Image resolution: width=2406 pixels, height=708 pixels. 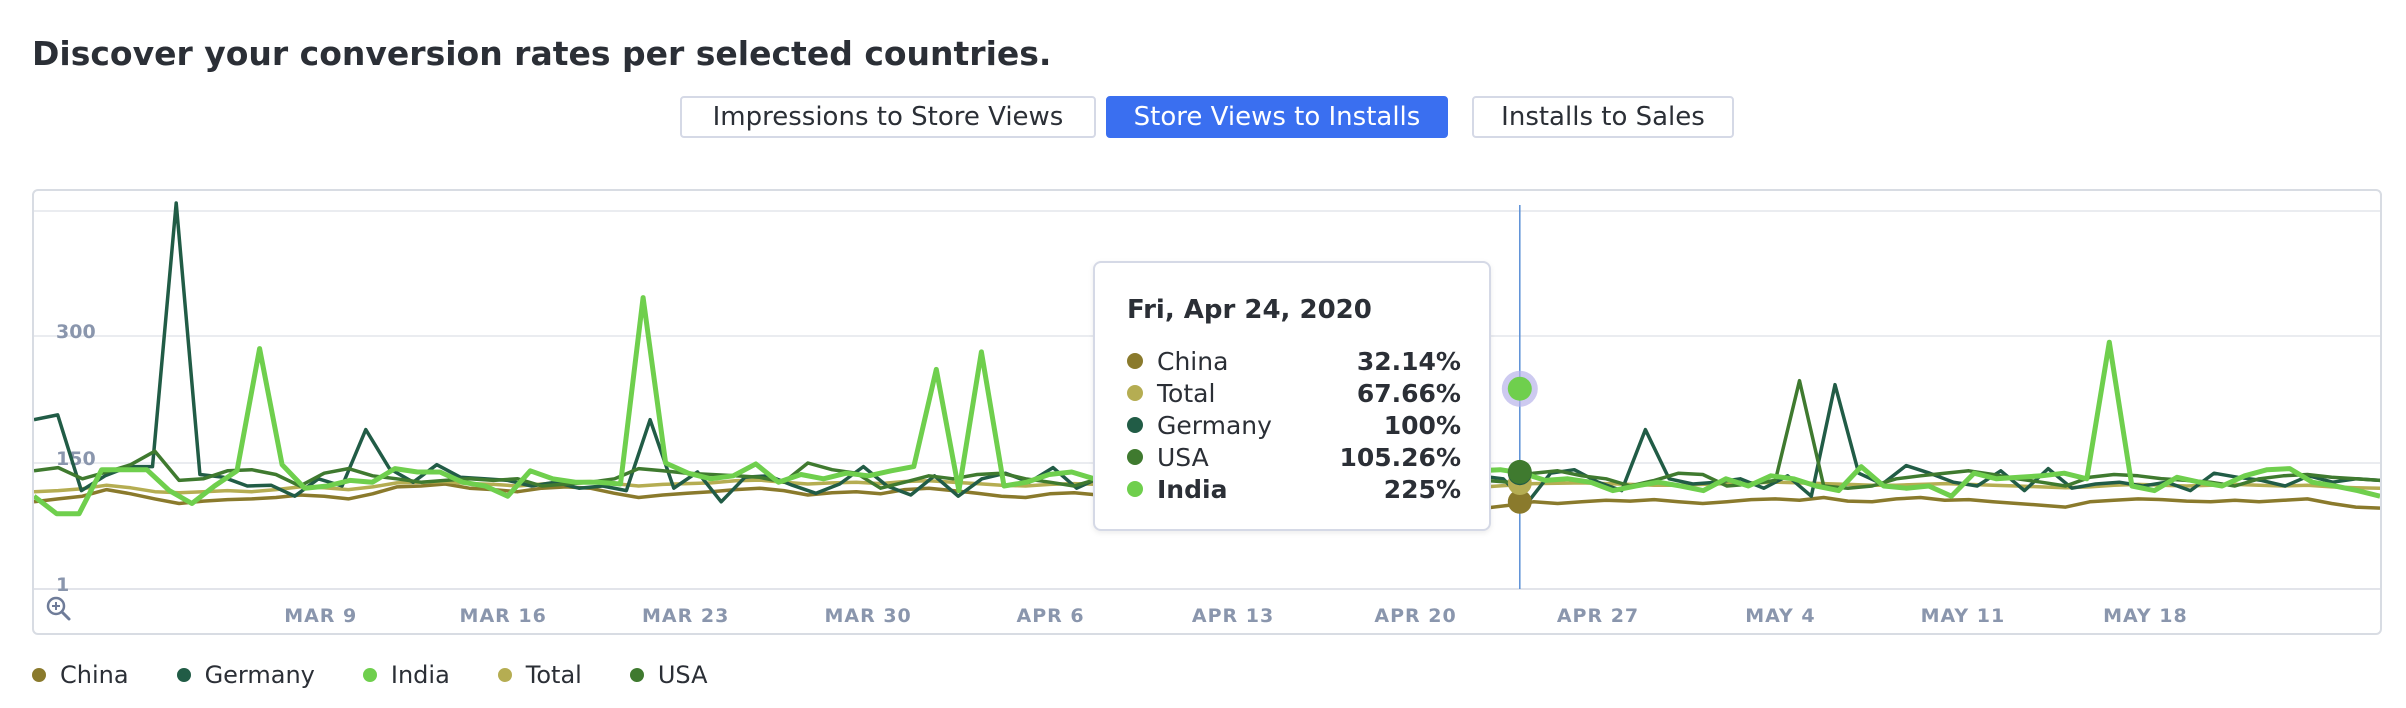 I want to click on tab-store-views-to-installs: Store Views to Installs, so click(x=1277, y=117).